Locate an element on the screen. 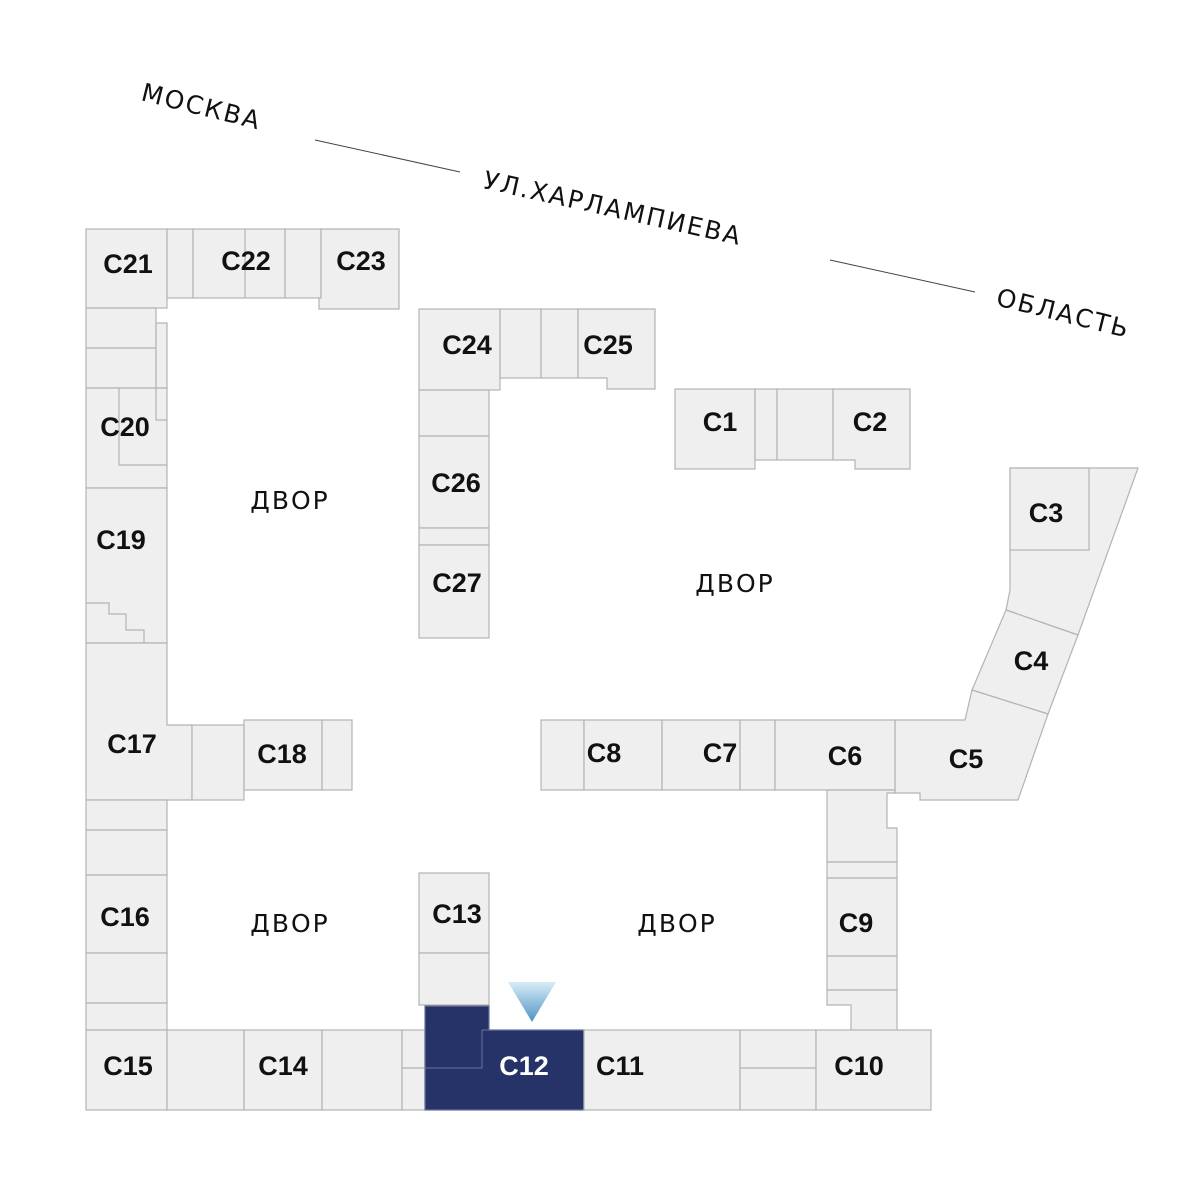 The image size is (1200, 1200). unit-label-c19: С19 is located at coordinates (121, 540).